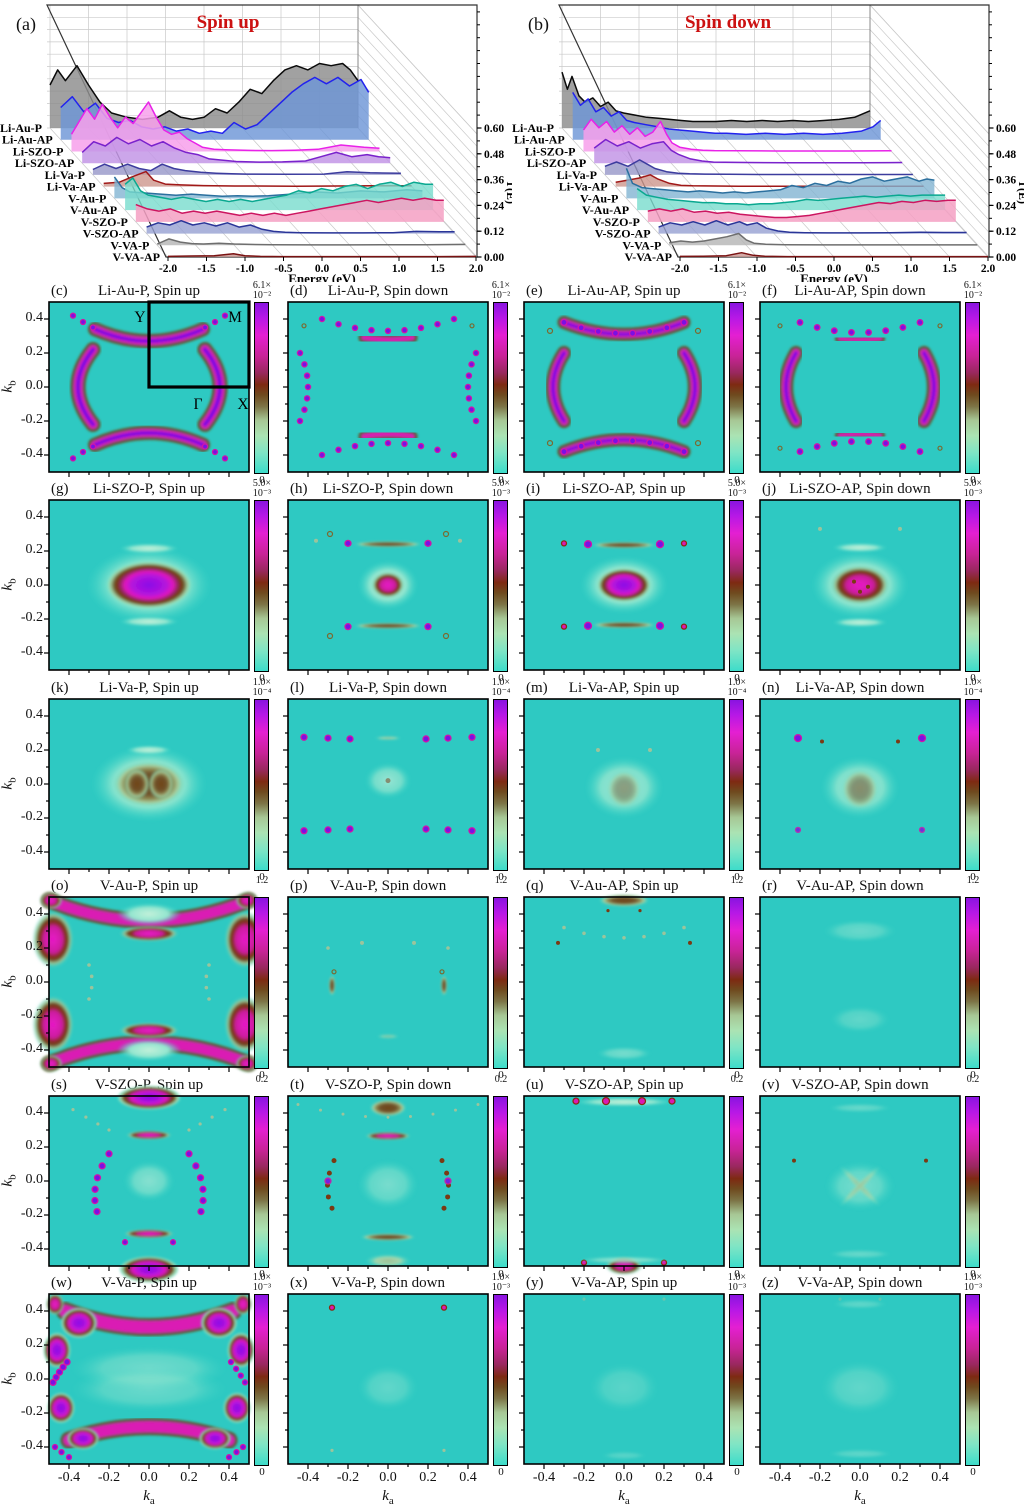  What do you see at coordinates (388, 886) in the screenshot?
I see `panel-title: V-Au-P, Spin down` at bounding box center [388, 886].